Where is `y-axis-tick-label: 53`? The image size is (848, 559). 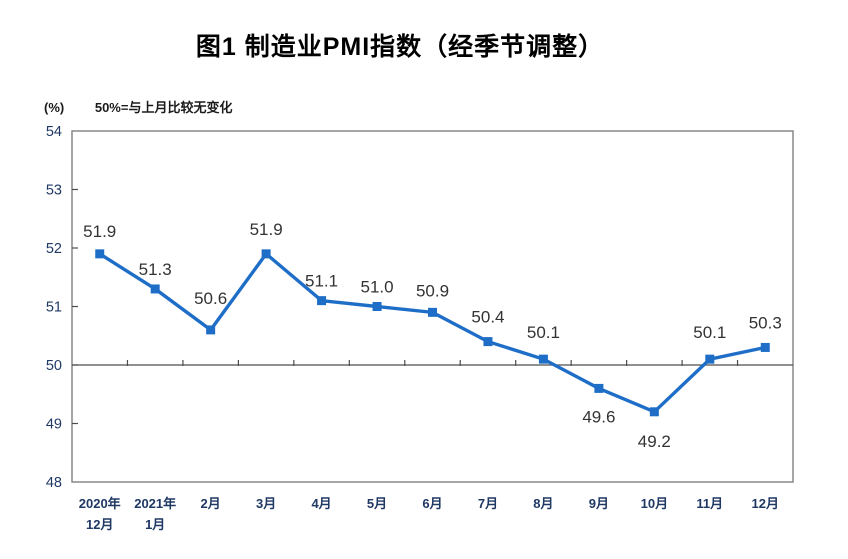
y-axis-tick-label: 53 is located at coordinates (54, 191).